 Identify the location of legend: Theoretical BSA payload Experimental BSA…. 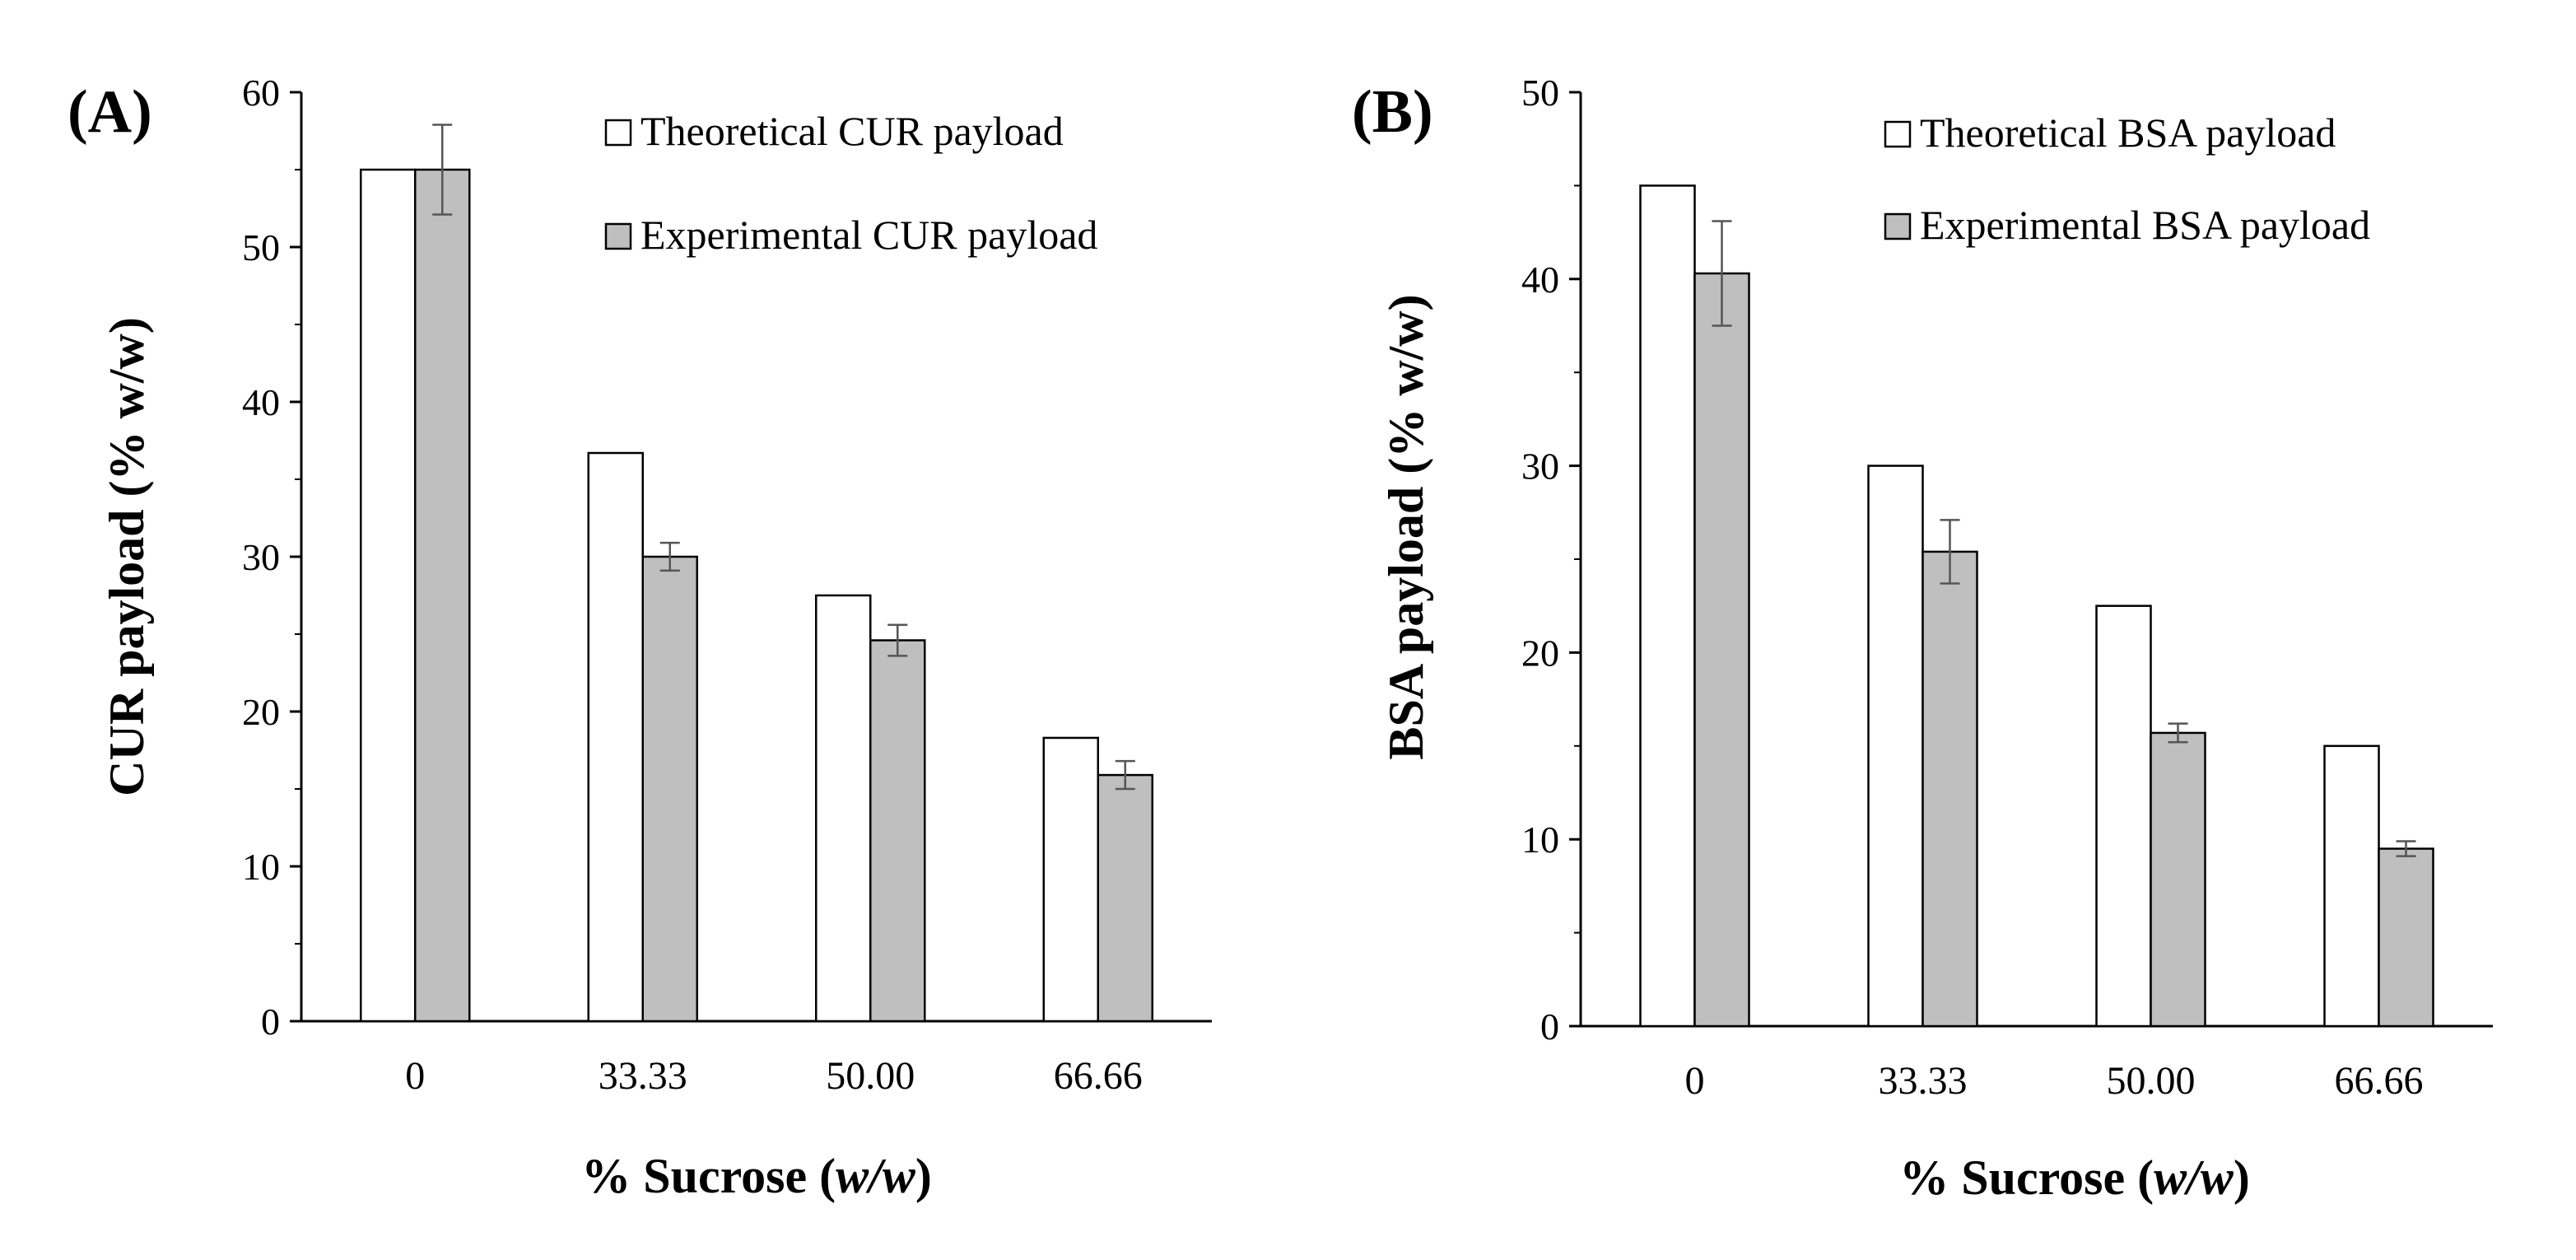
(2127, 179).